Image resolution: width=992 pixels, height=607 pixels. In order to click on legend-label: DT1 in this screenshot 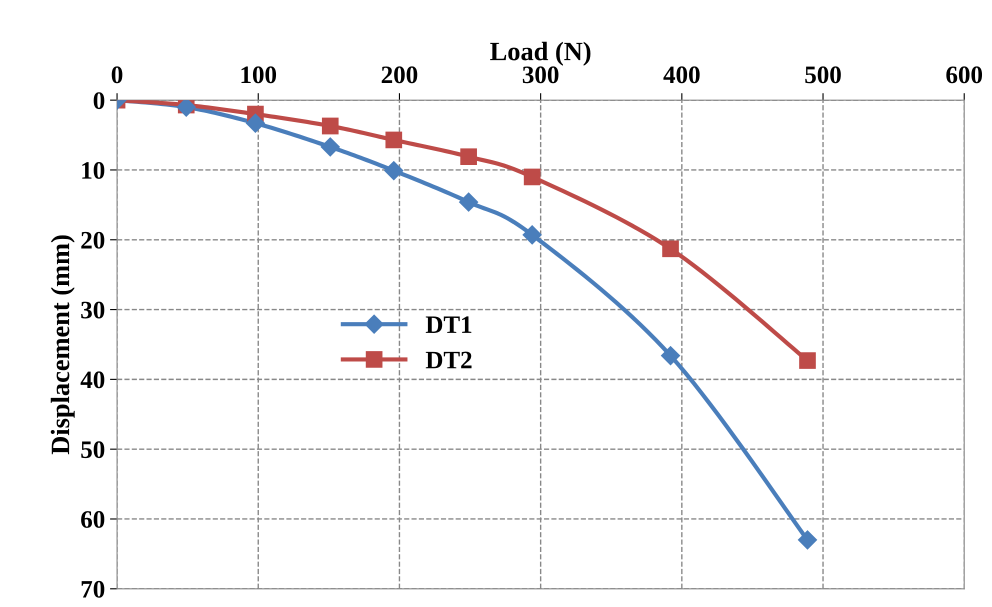, I will do `click(449, 324)`.